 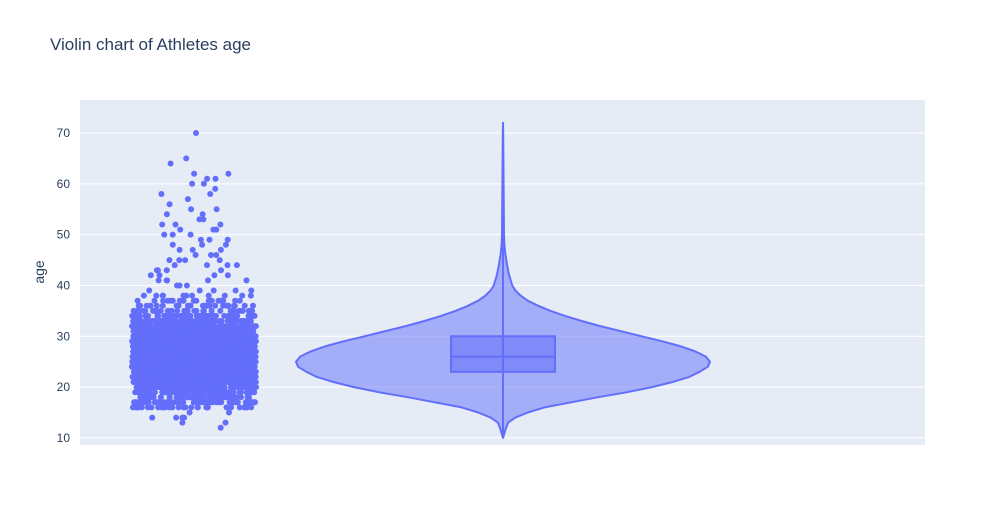 I want to click on y-tick-label-70: 70, so click(x=64, y=133).